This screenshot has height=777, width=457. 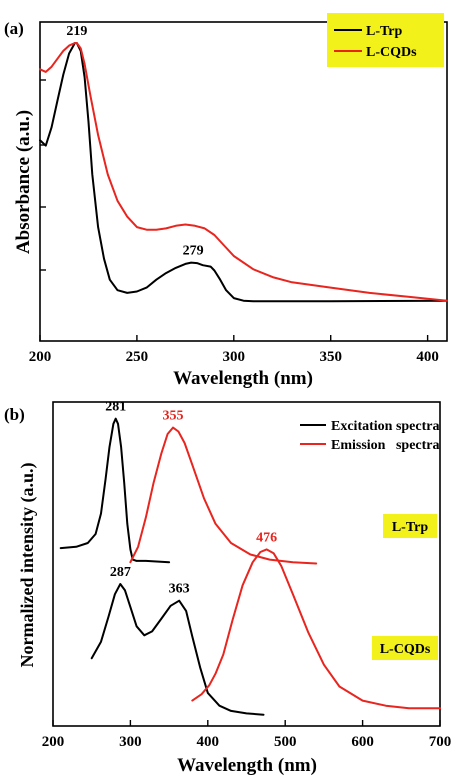 I want to click on panel-a-x-axis-title: Wavelength (nm), so click(x=243, y=378).